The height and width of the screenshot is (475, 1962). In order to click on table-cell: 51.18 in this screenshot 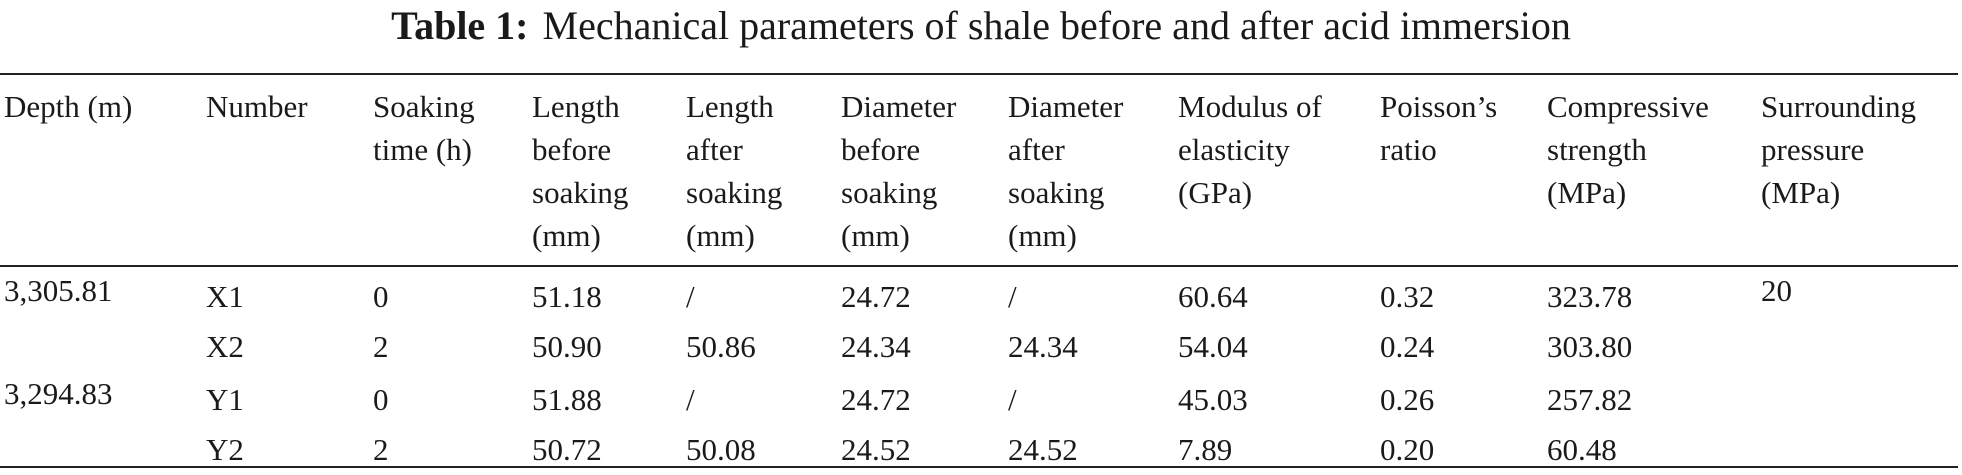, I will do `click(567, 296)`.